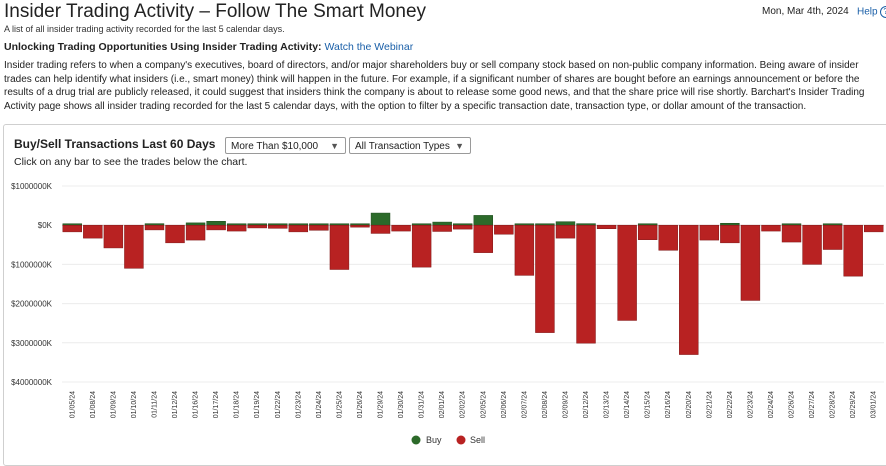 The height and width of the screenshot is (466, 886). I want to click on x-tick-label: 02/13/24, so click(607, 404).